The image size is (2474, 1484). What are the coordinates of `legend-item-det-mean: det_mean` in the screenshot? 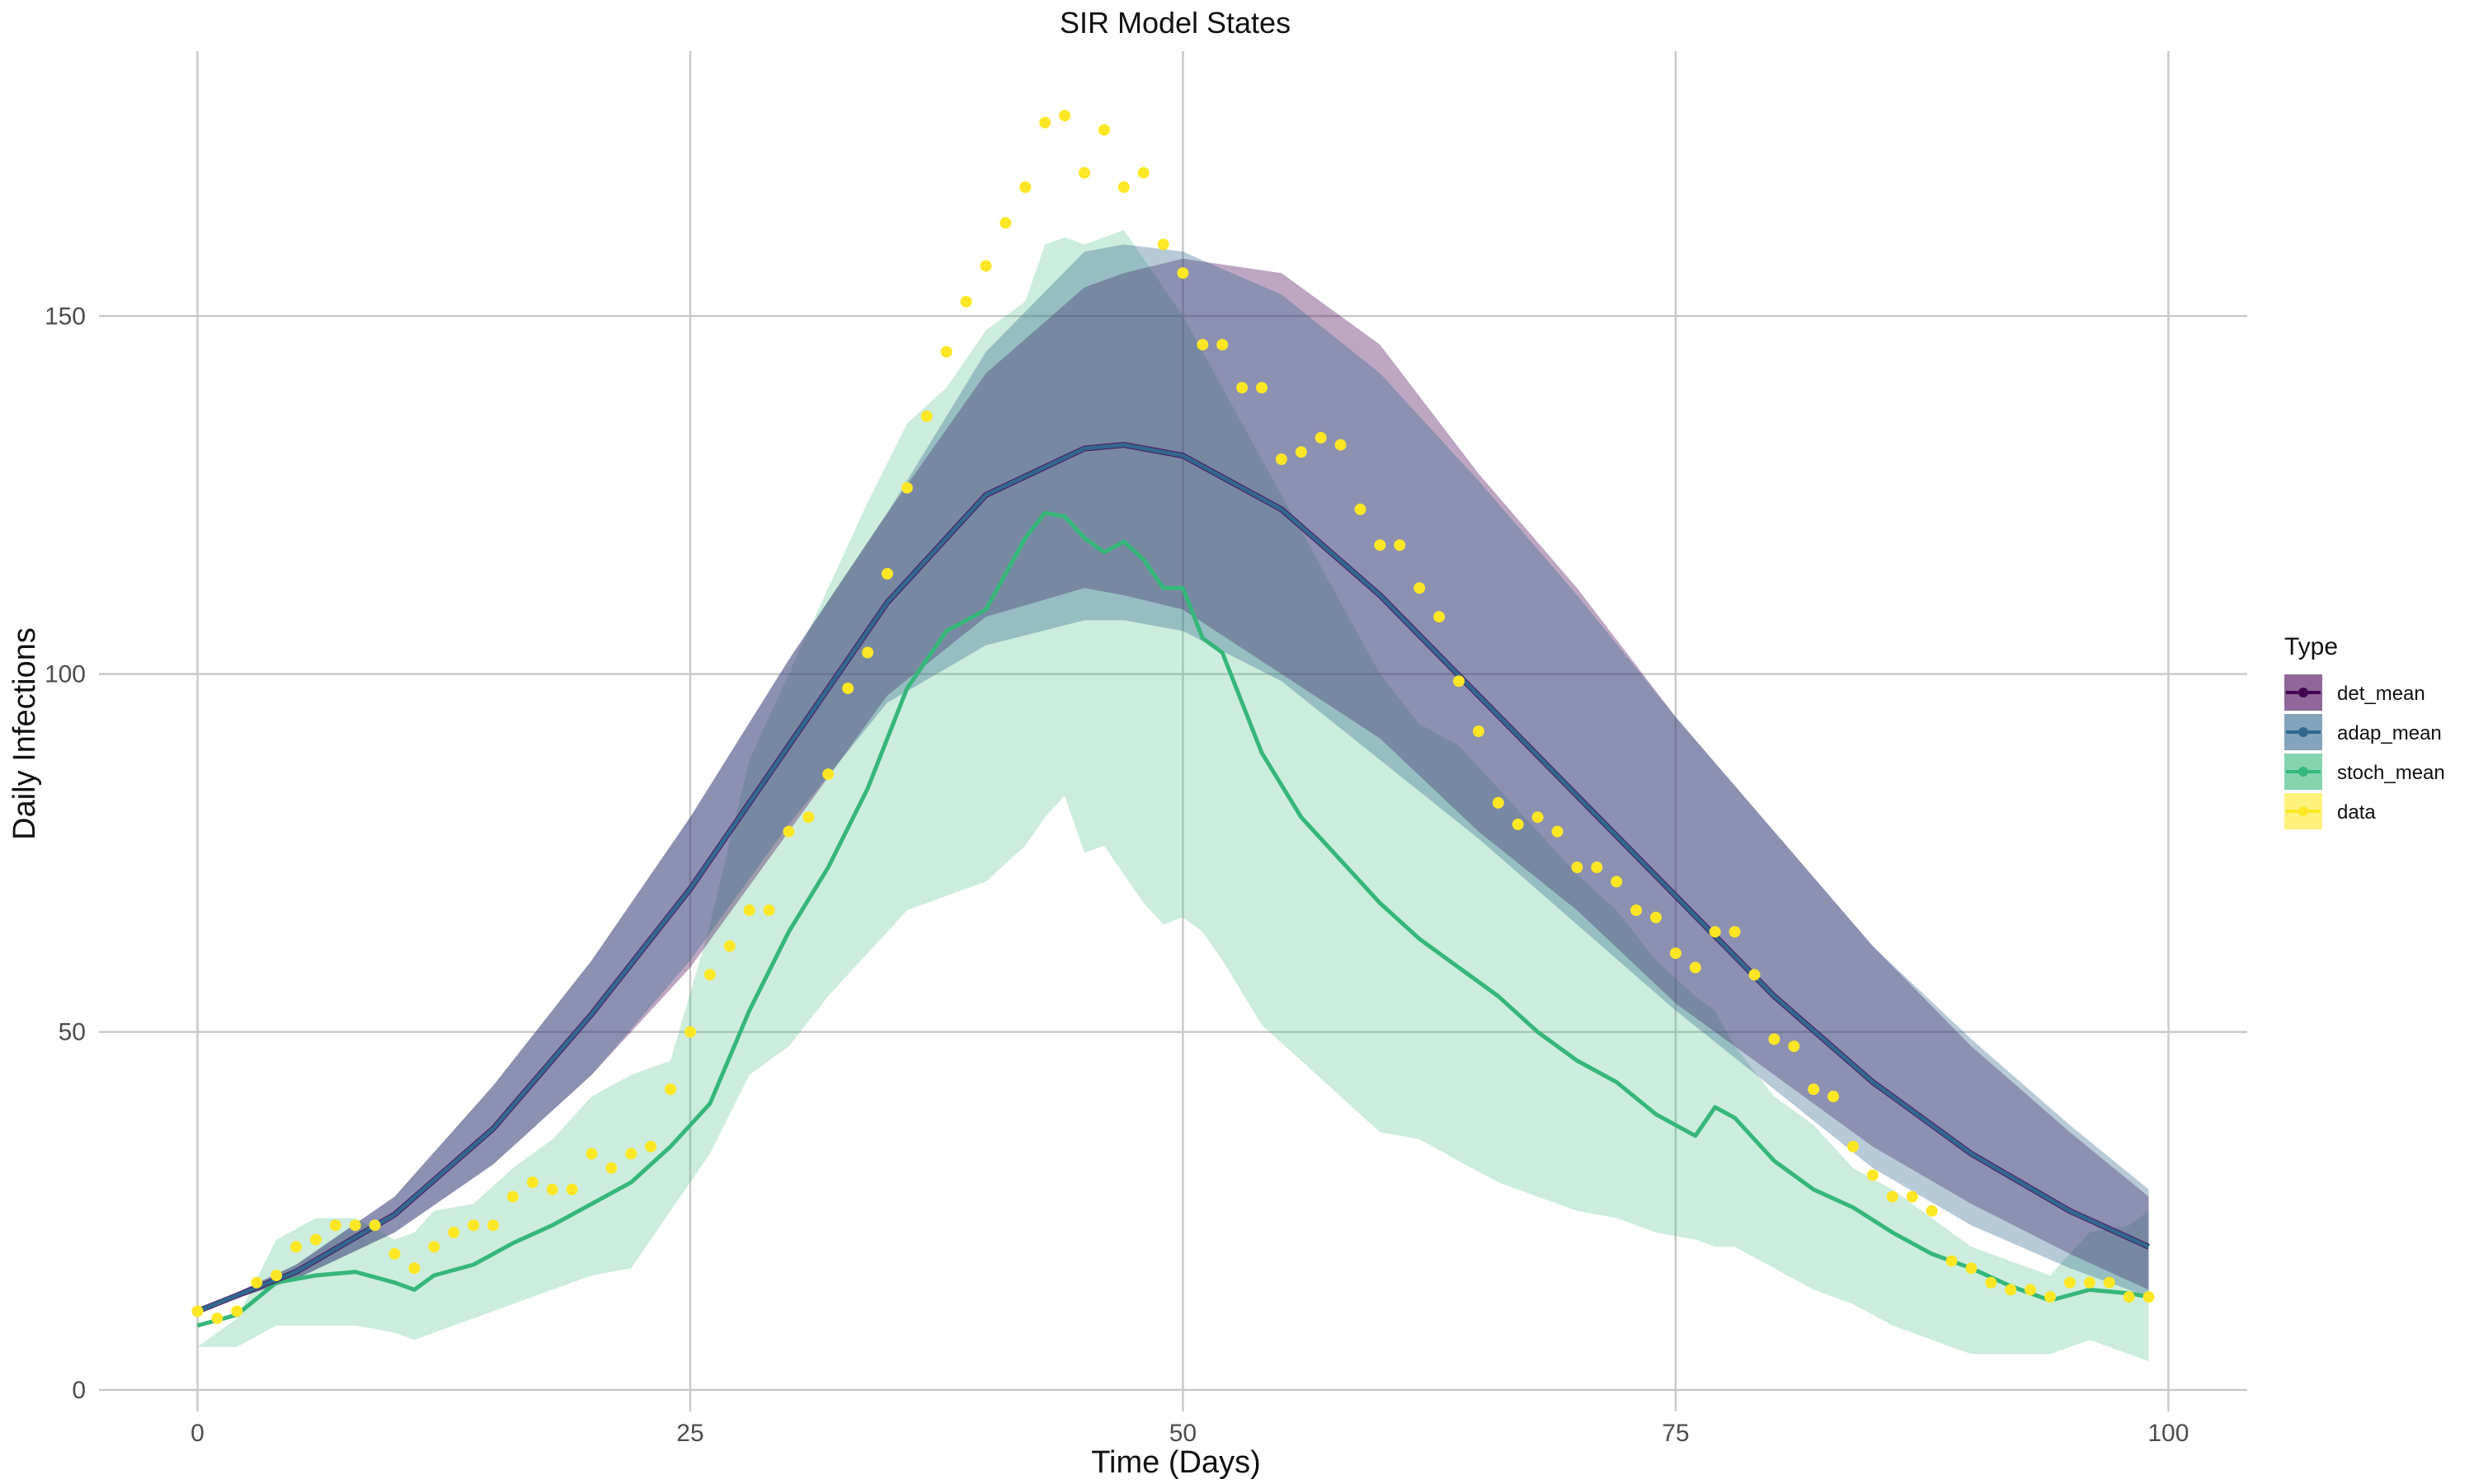 It's located at (2354, 692).